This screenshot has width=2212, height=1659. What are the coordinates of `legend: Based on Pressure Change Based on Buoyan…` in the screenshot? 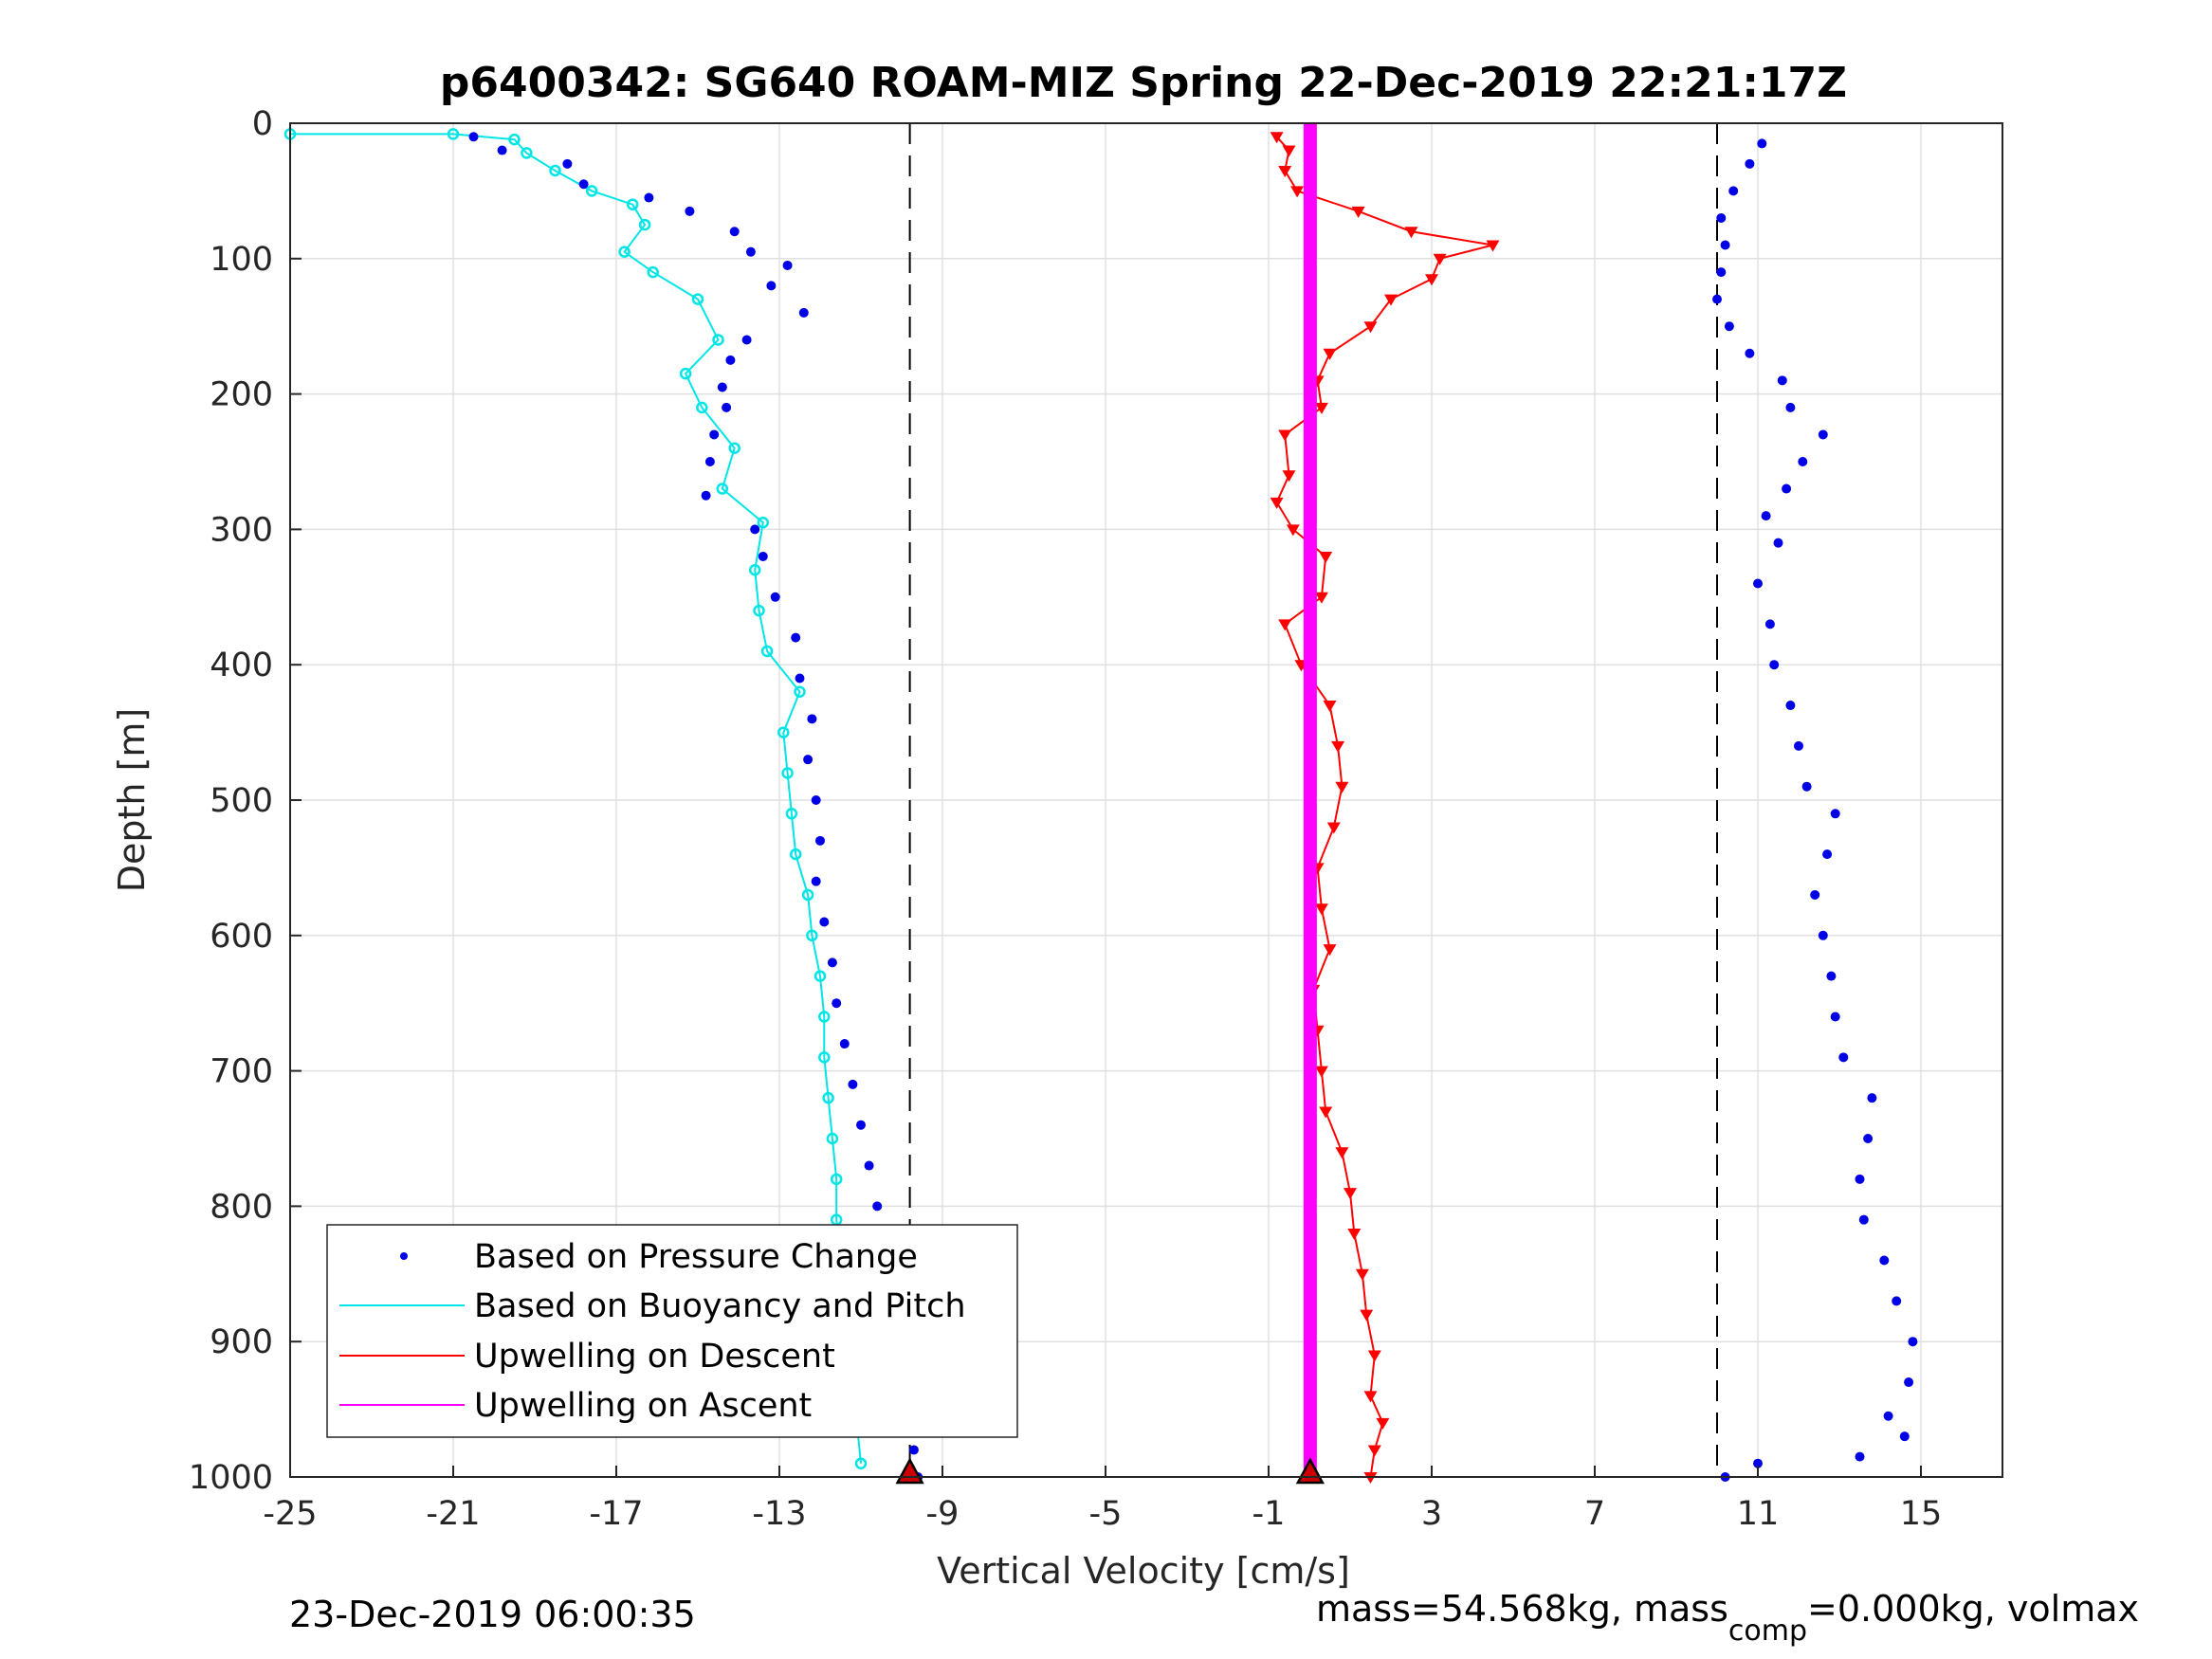 It's located at (672, 1331).